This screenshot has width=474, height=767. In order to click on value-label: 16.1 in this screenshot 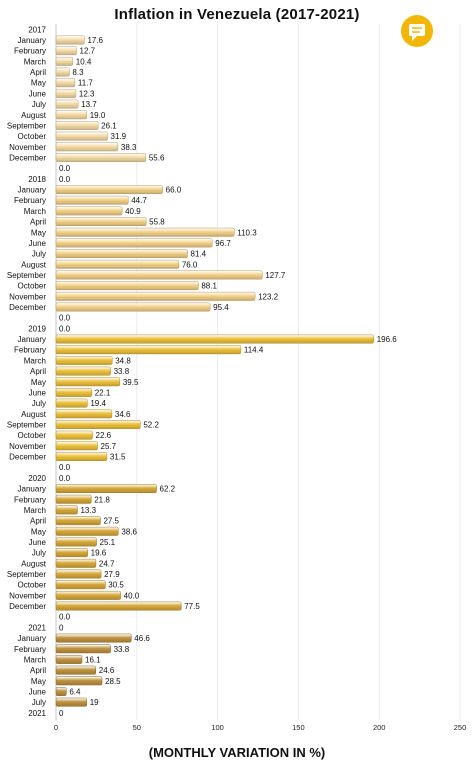, I will do `click(93, 659)`.